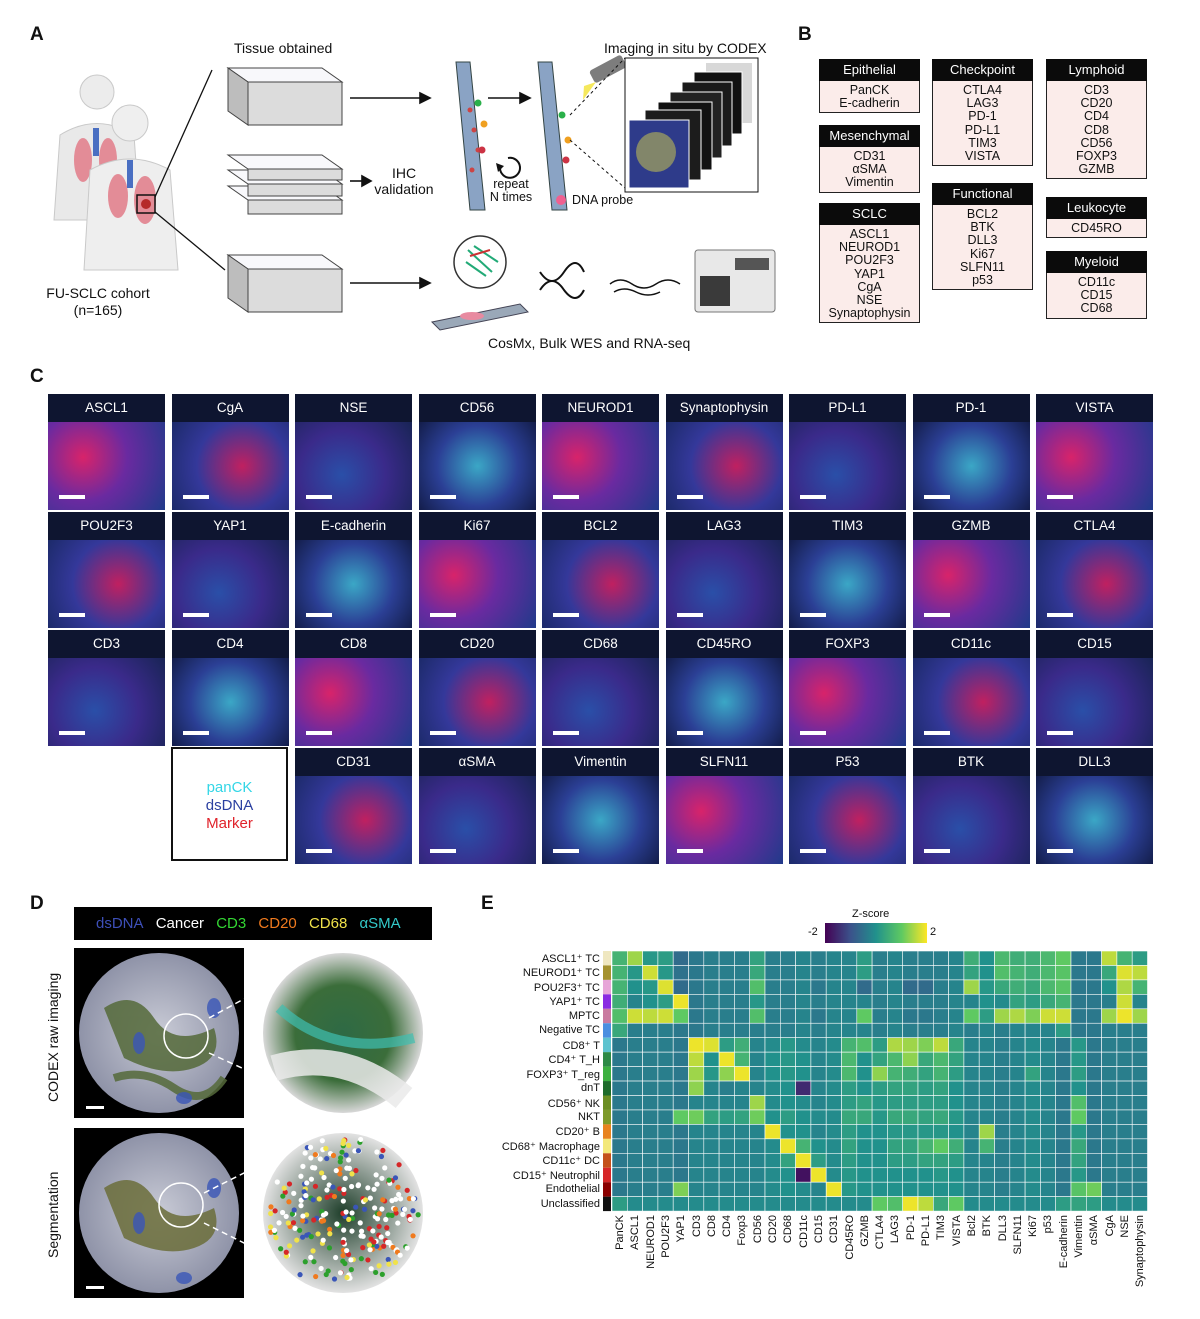 Image resolution: width=1200 pixels, height=1319 pixels. I want to click on scale-bar, so click(319, 497).